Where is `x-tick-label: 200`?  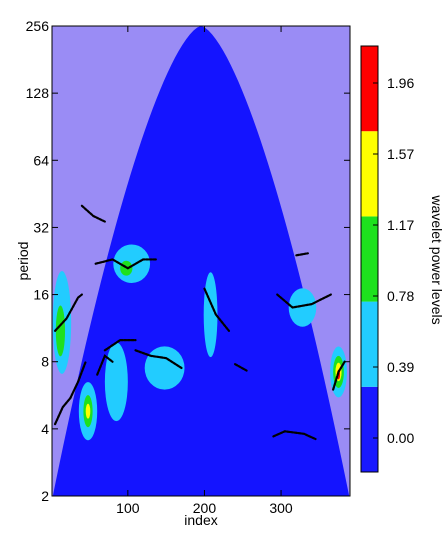 x-tick-label: 200 is located at coordinates (205, 508).